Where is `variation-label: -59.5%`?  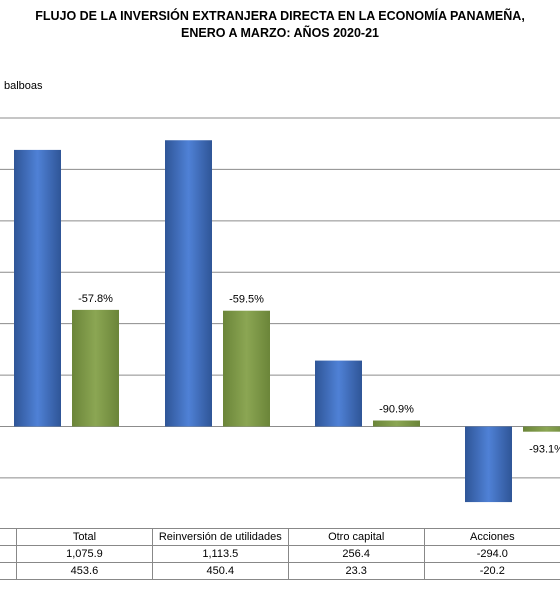 variation-label: -59.5% is located at coordinates (246, 300).